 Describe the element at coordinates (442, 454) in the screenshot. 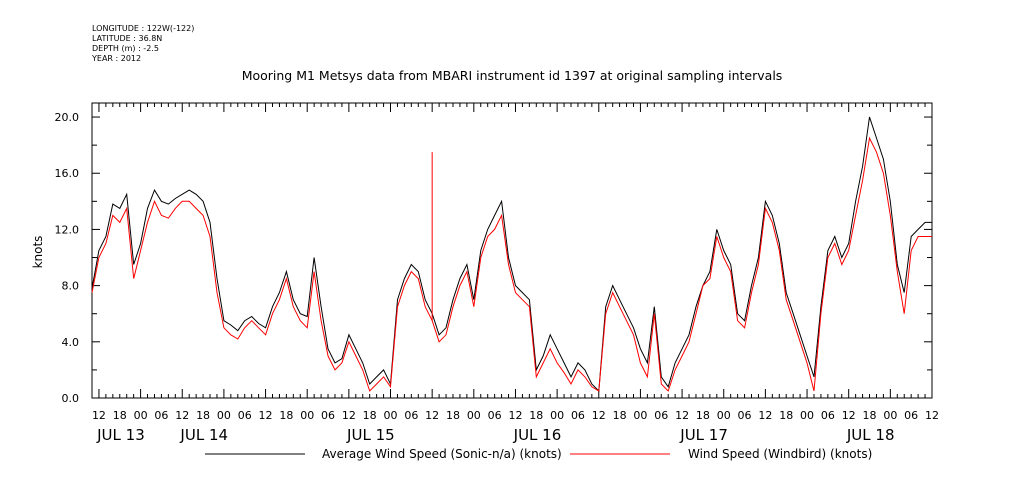

I see `legend-label-average: Average Wind Speed (Sonic-n/a) (knots)` at that location.